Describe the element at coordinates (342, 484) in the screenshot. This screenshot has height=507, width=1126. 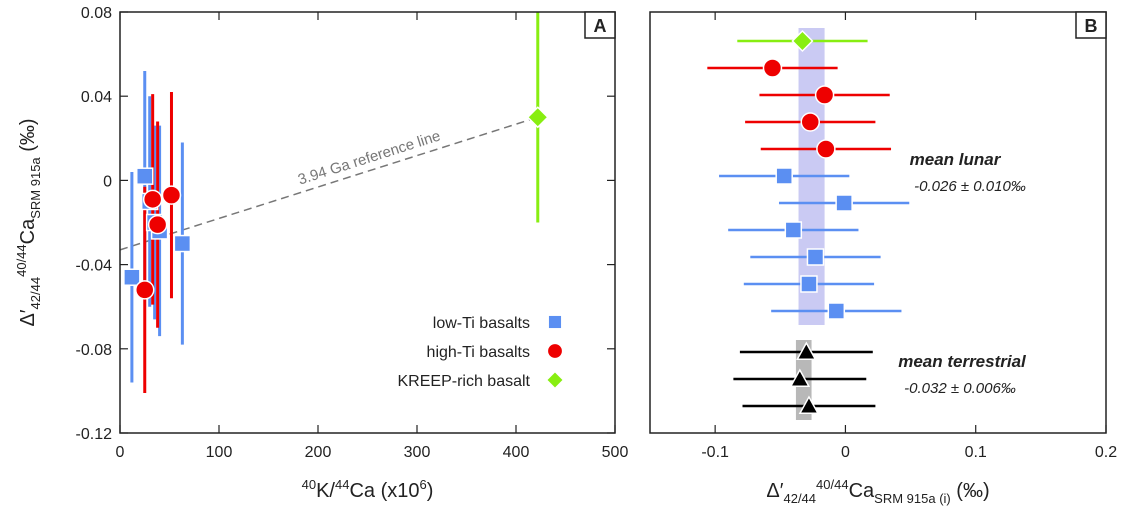
I see `axis-label-part: 44` at that location.